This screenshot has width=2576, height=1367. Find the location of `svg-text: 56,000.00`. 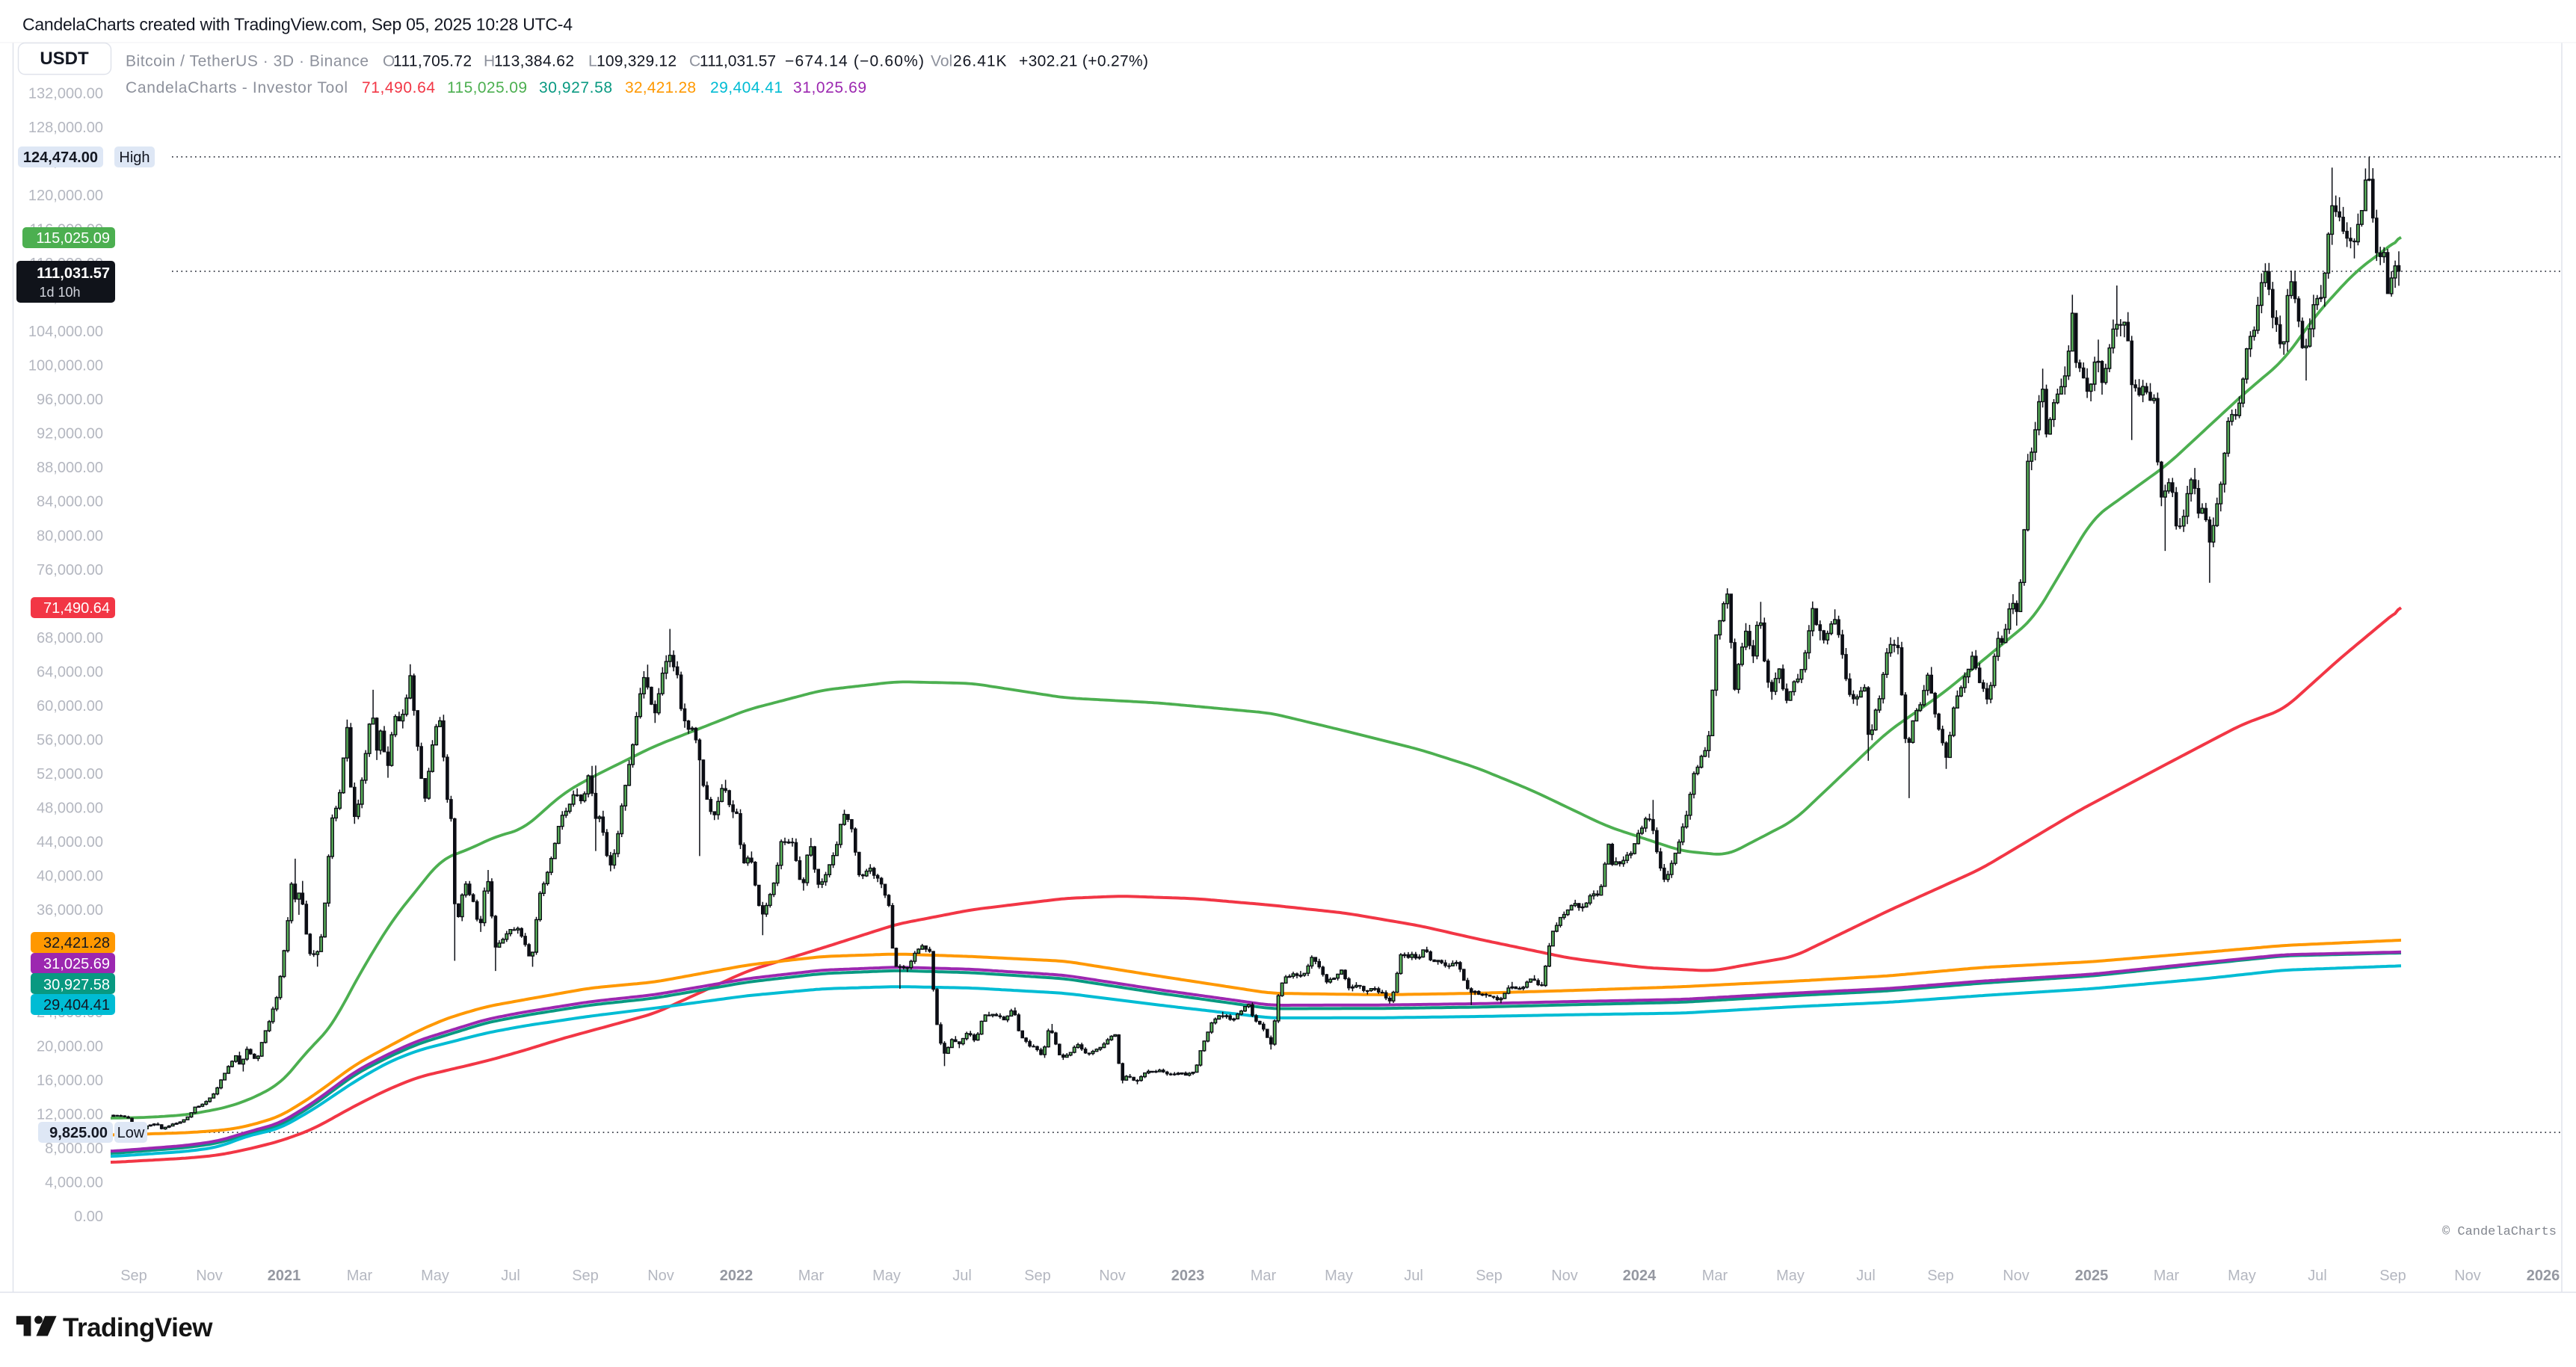

svg-text: 56,000.00 is located at coordinates (70, 740).